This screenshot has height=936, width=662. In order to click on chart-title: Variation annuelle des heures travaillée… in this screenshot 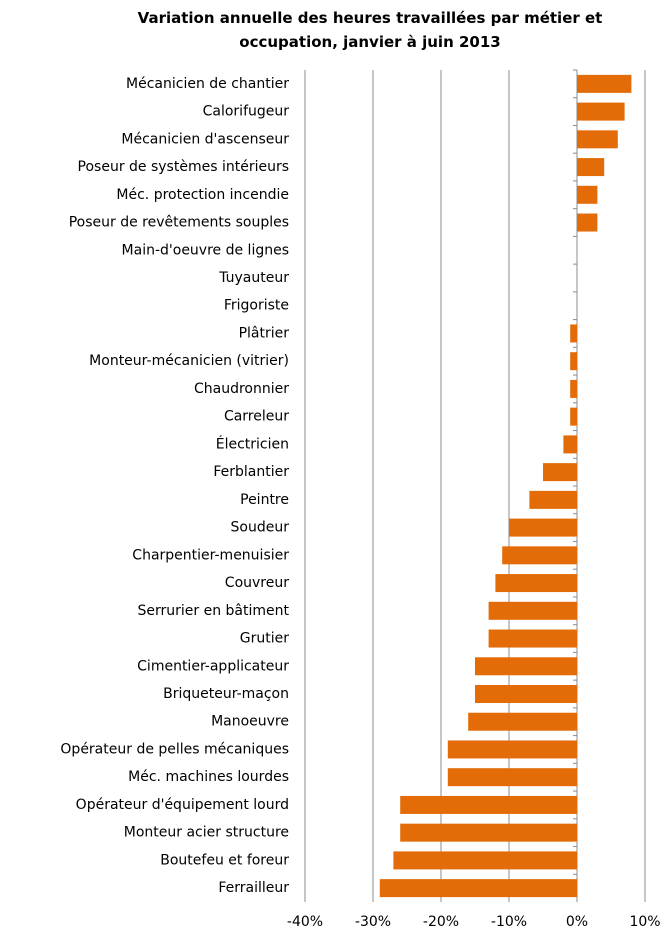, I will do `click(370, 30)`.